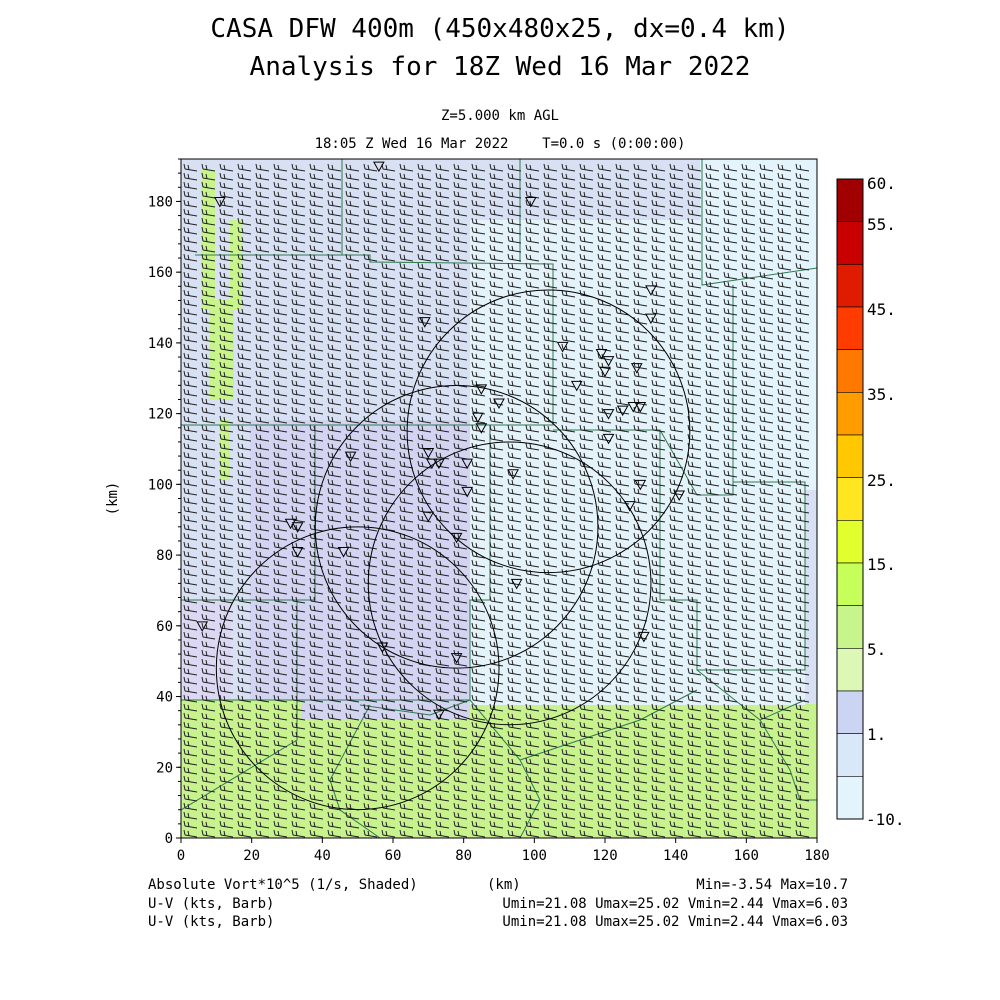  Describe the element at coordinates (850, 798) in the screenshot. I see `colorbar-segment` at that location.